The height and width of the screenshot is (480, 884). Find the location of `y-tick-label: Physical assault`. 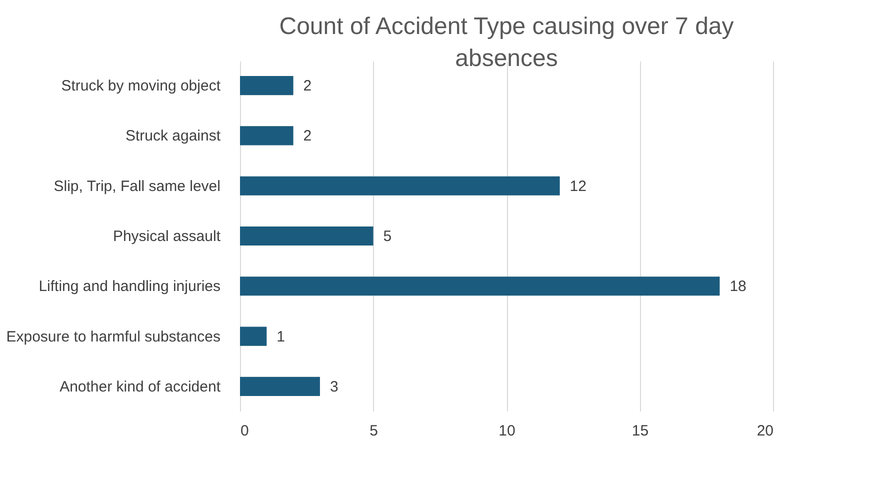

y-tick-label: Physical assault is located at coordinates (167, 236).